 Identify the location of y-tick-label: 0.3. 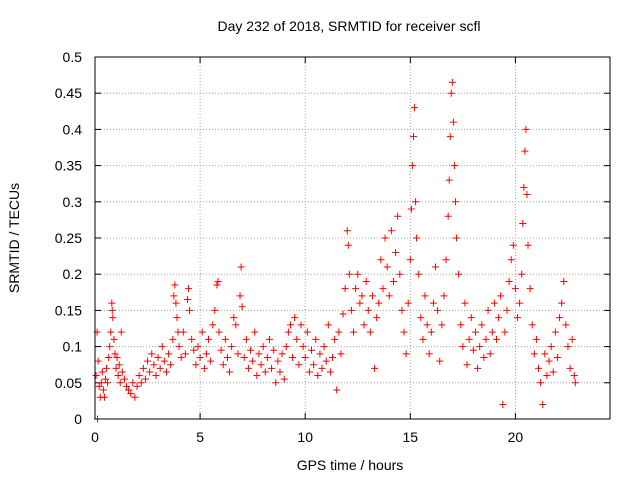
(73, 202).